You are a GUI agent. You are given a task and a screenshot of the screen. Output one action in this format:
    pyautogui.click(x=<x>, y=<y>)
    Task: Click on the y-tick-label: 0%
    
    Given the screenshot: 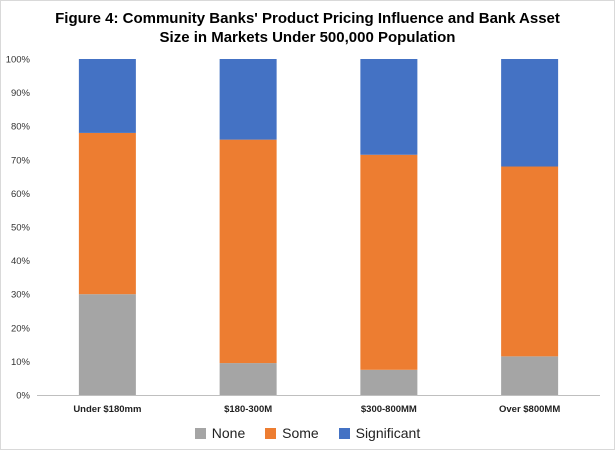 What is the action you would take?
    pyautogui.click(x=23, y=396)
    